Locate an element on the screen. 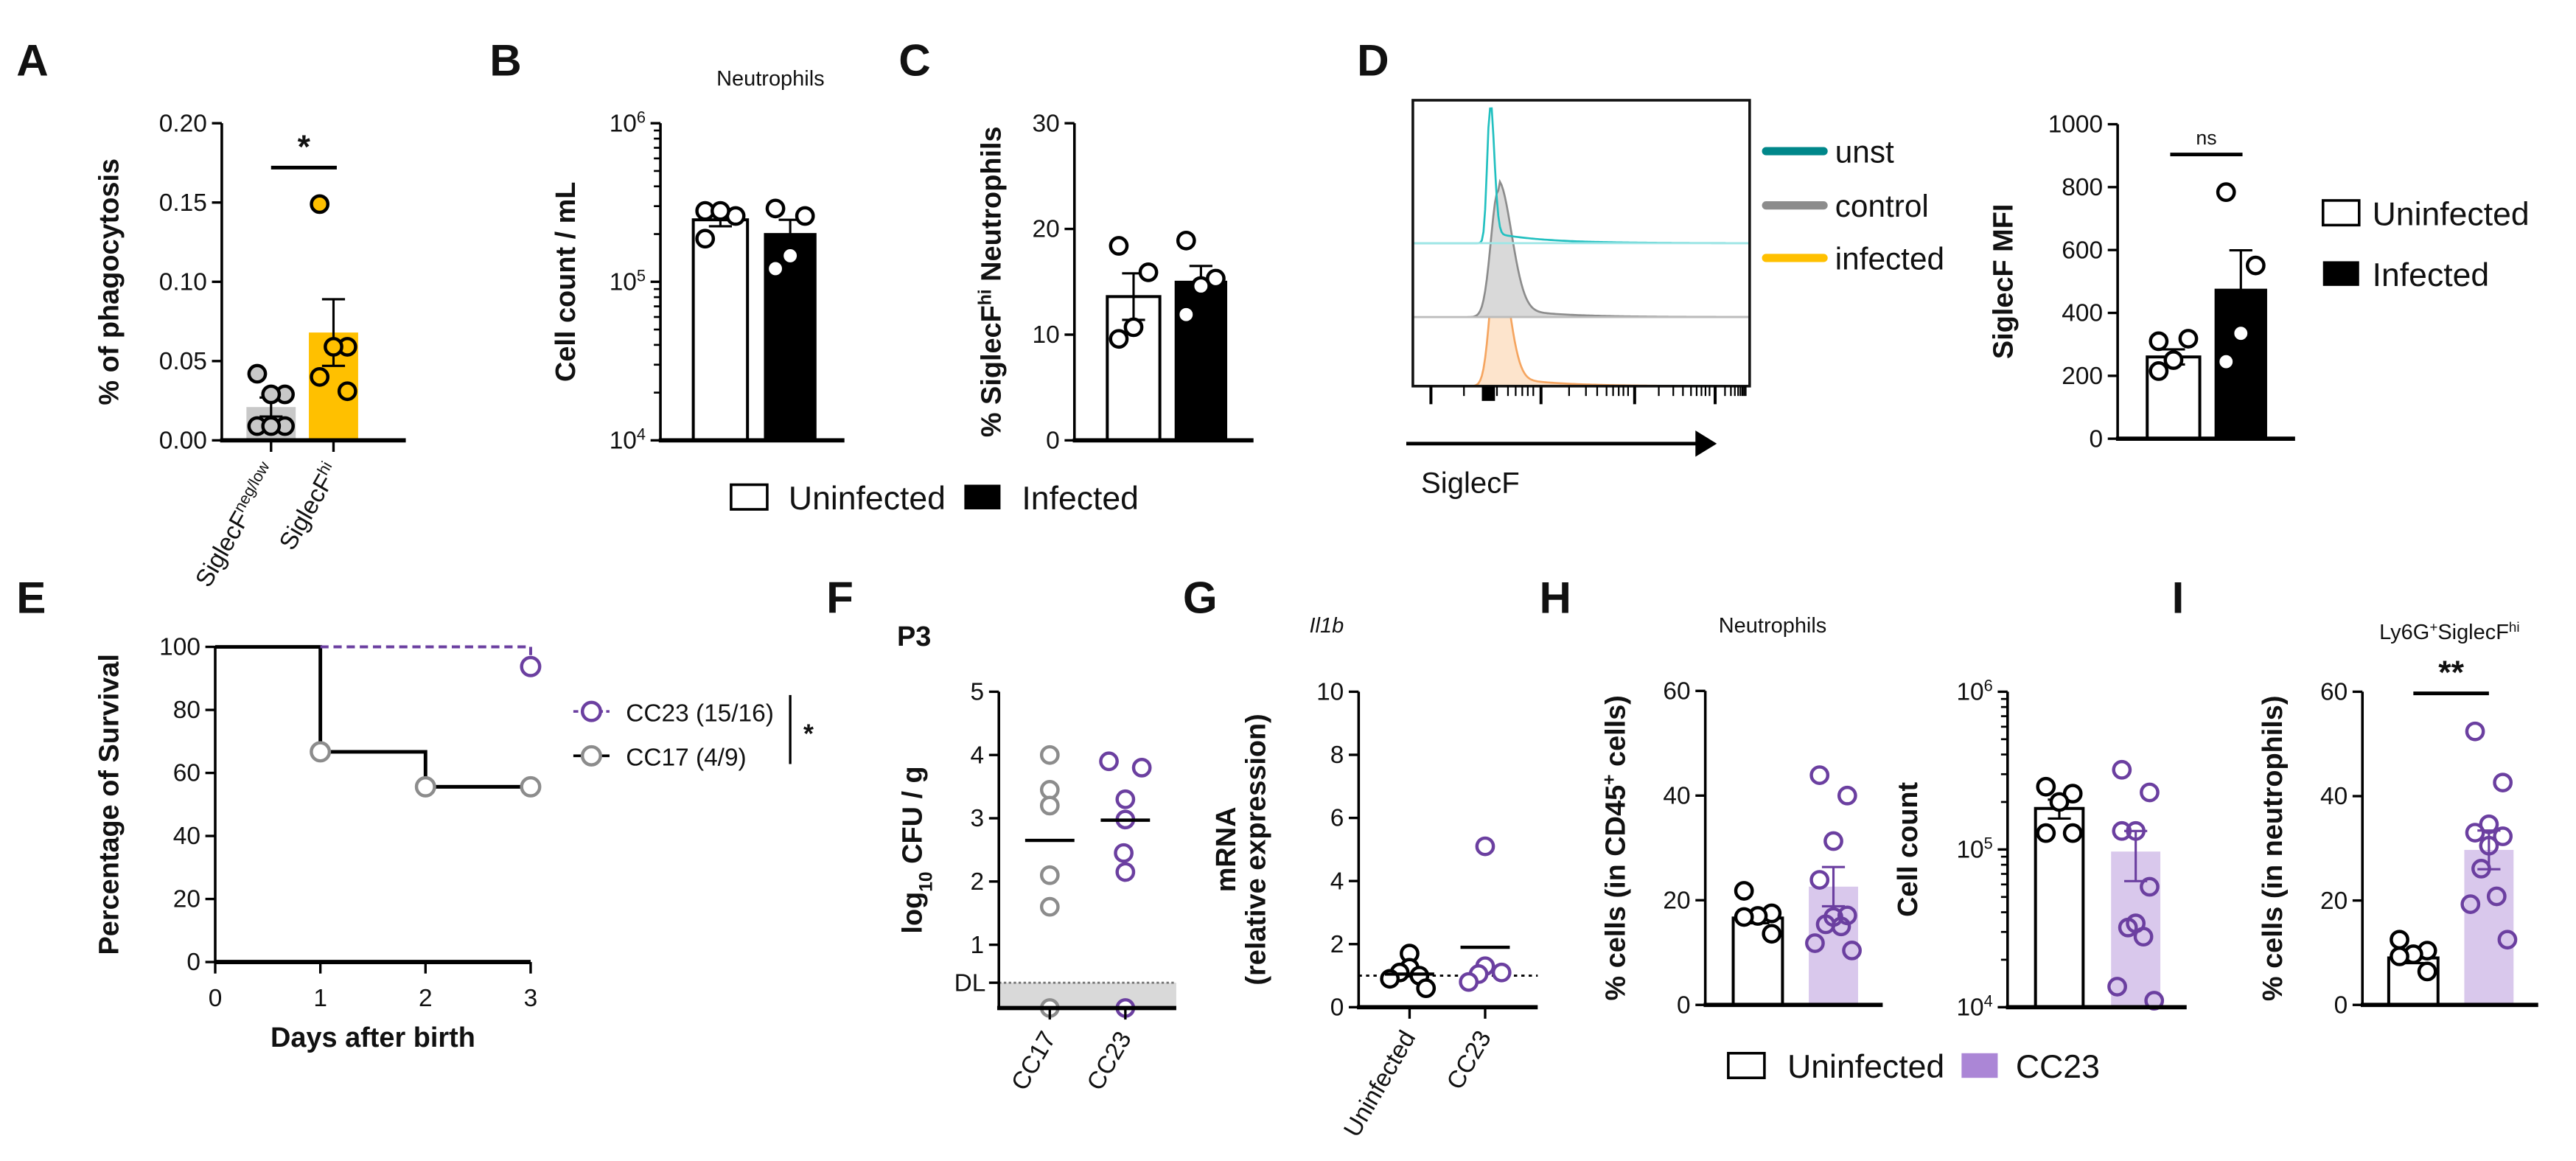 The width and height of the screenshot is (2576, 1161). panel-letter-h: H is located at coordinates (1555, 597).